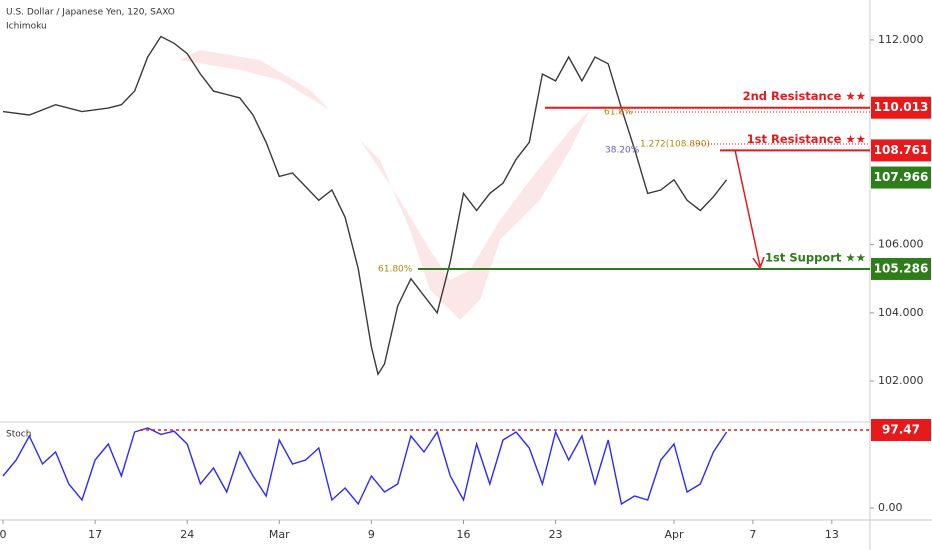 This screenshot has width=932, height=550. What do you see at coordinates (674, 534) in the screenshot?
I see `x-tick-label: Apr` at bounding box center [674, 534].